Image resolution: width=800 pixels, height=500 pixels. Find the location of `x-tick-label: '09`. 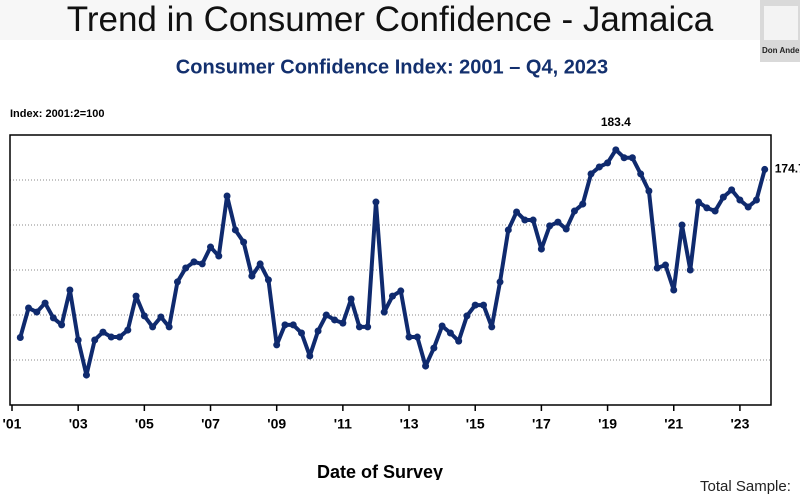

x-tick-label: '09 is located at coordinates (276, 424).